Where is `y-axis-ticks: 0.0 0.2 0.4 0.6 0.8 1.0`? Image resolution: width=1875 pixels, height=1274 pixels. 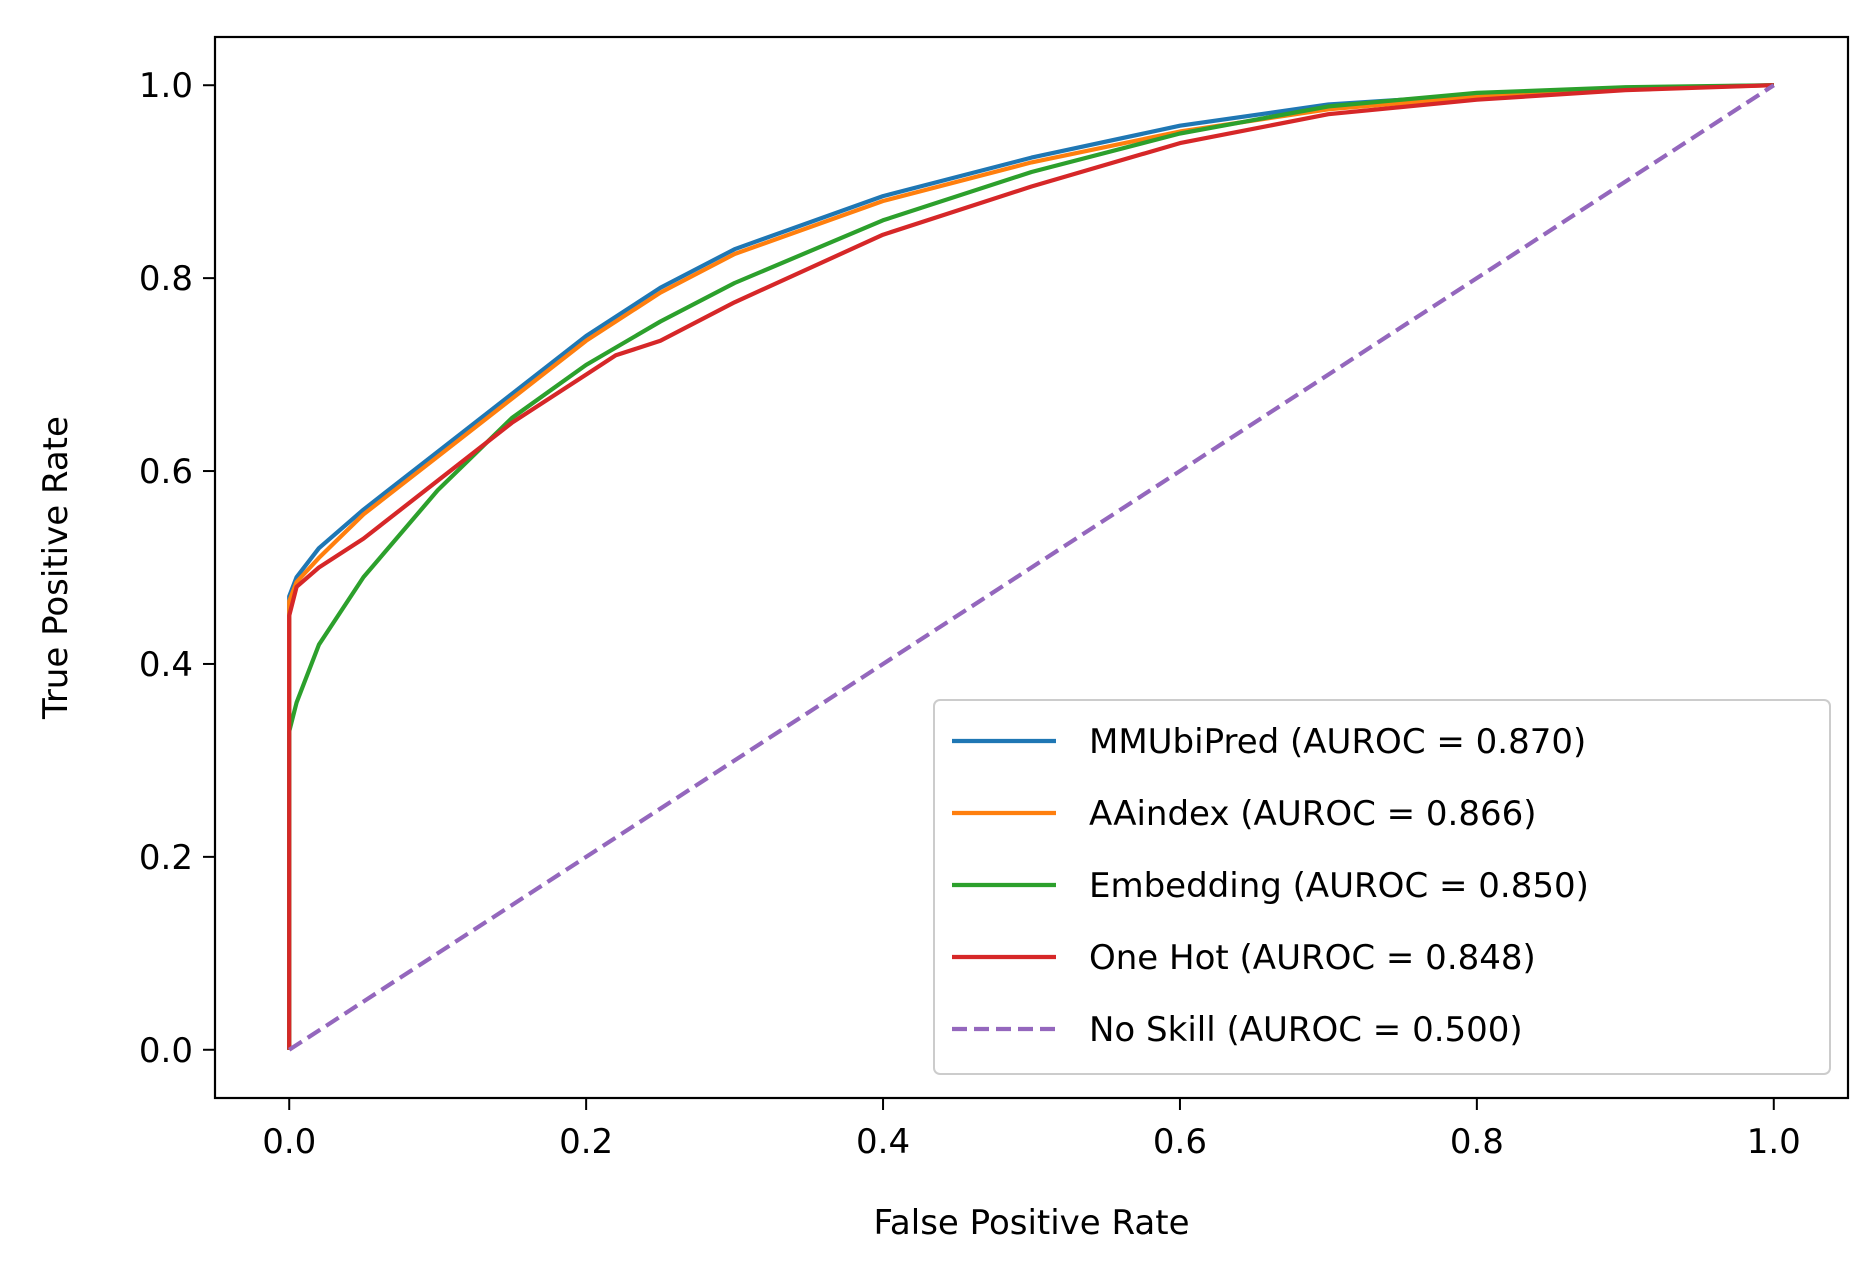
y-axis-ticks: 0.0 0.2 0.4 0.6 0.8 1.0 is located at coordinates (177, 568).